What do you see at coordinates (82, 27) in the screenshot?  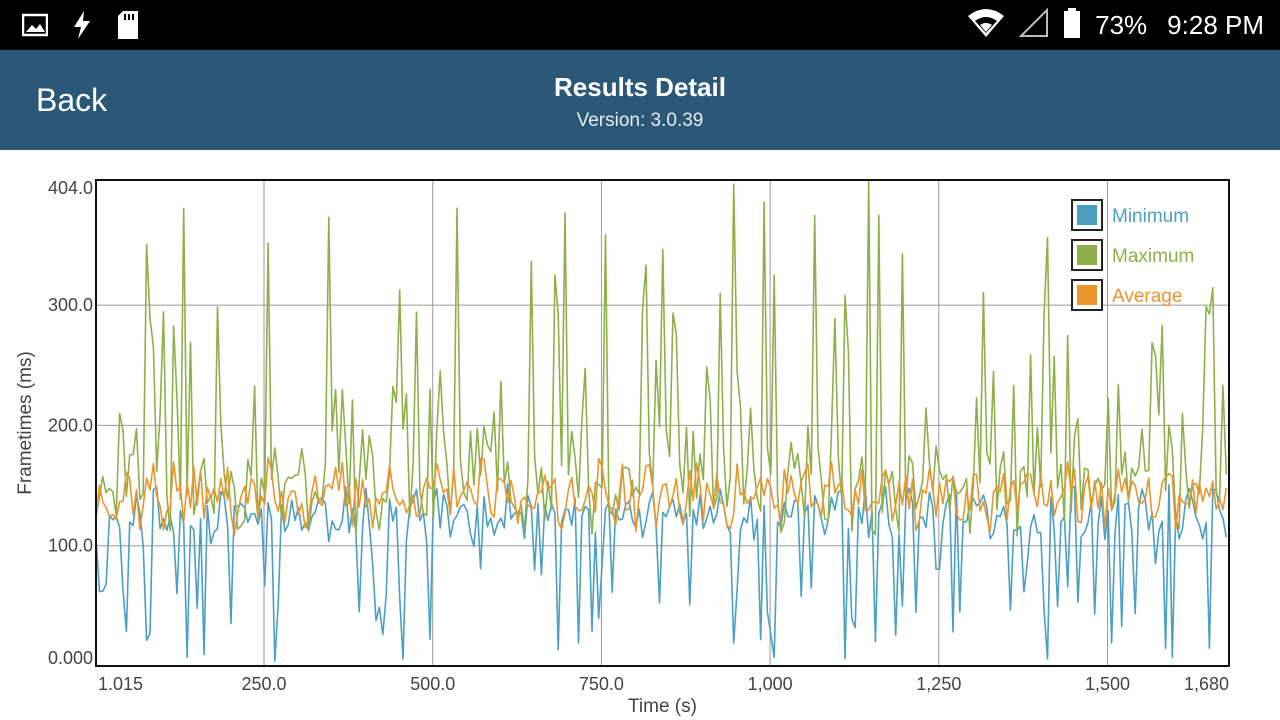 I see `flash-icon` at bounding box center [82, 27].